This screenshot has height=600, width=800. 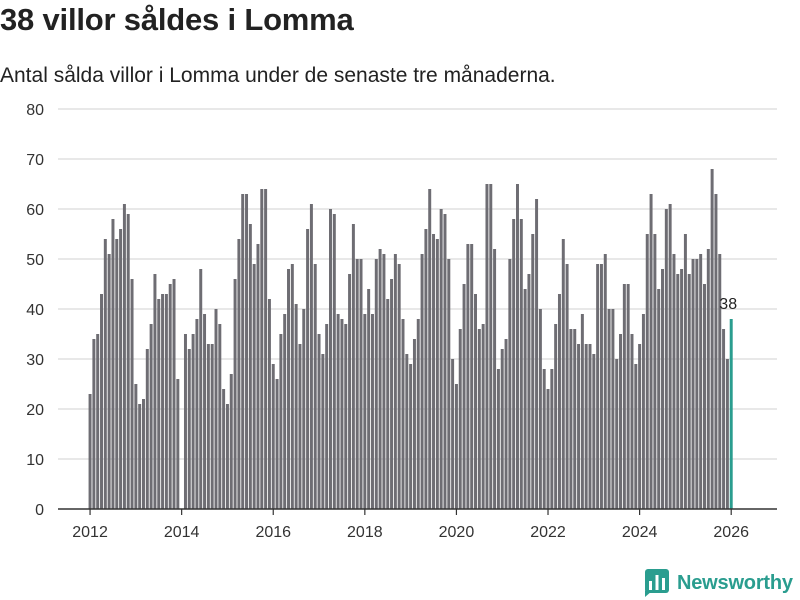 What do you see at coordinates (90, 532) in the screenshot?
I see `x-tick-label: 2012` at bounding box center [90, 532].